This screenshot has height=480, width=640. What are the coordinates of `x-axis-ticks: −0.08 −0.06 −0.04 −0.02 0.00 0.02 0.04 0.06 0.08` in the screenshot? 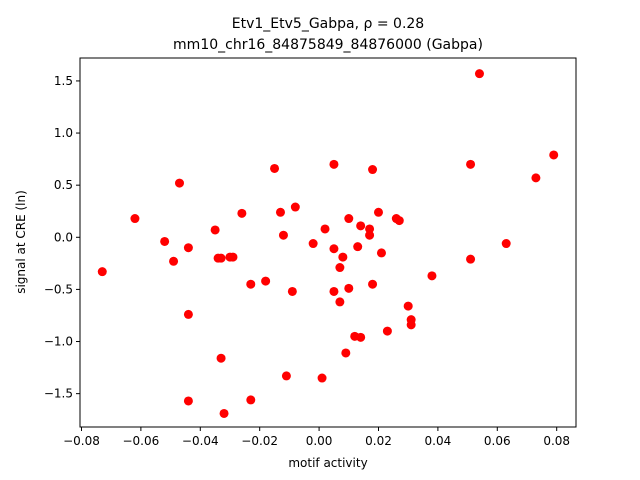 It's located at (316, 437).